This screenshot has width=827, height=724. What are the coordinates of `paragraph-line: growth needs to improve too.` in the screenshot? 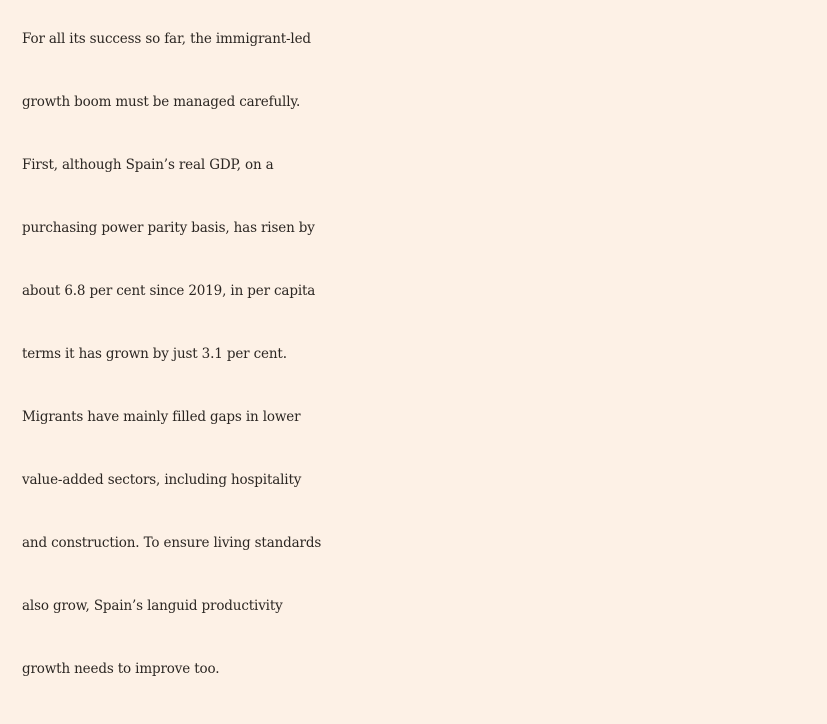 It's located at (121, 669).